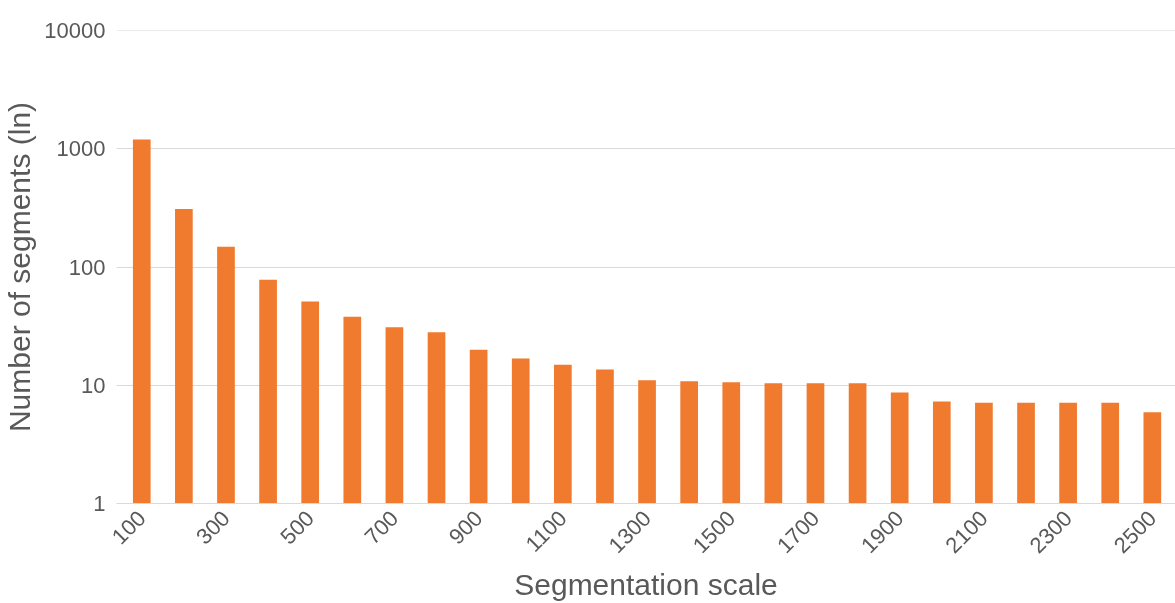 The image size is (1175, 603). What do you see at coordinates (465, 527) in the screenshot?
I see `x-tick-label: 900` at bounding box center [465, 527].